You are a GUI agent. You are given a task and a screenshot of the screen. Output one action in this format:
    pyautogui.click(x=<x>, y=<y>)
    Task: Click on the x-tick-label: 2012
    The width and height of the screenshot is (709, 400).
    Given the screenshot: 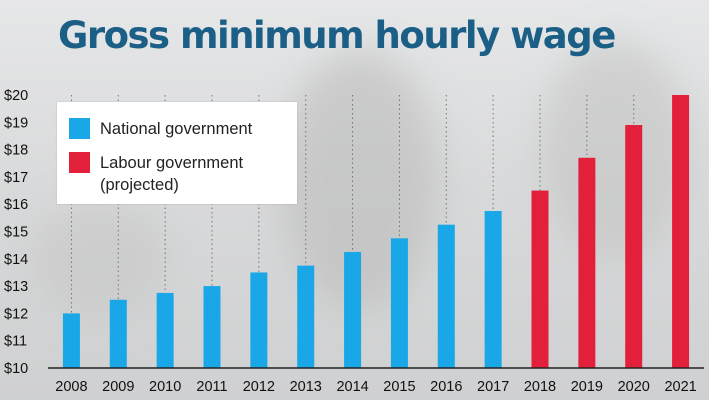 What is the action you would take?
    pyautogui.click(x=259, y=387)
    